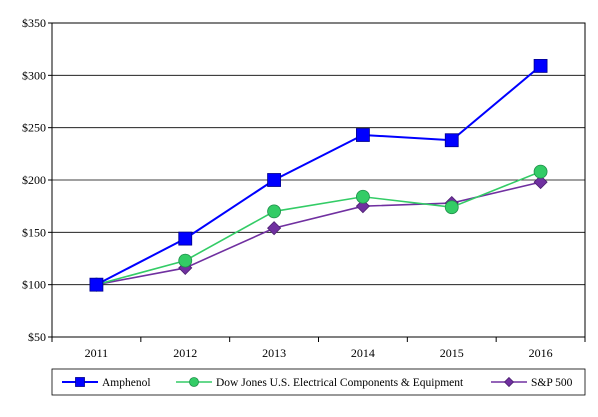  I want to click on x-tick-label: 2014, so click(363, 353).